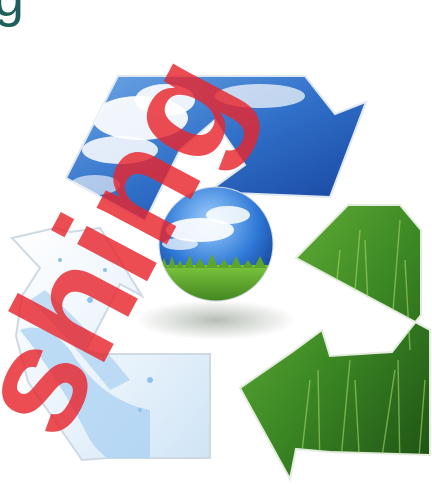 This screenshot has height=491, width=432. Describe the element at coordinates (12, 14) in the screenshot. I see `corner-text: g` at that location.